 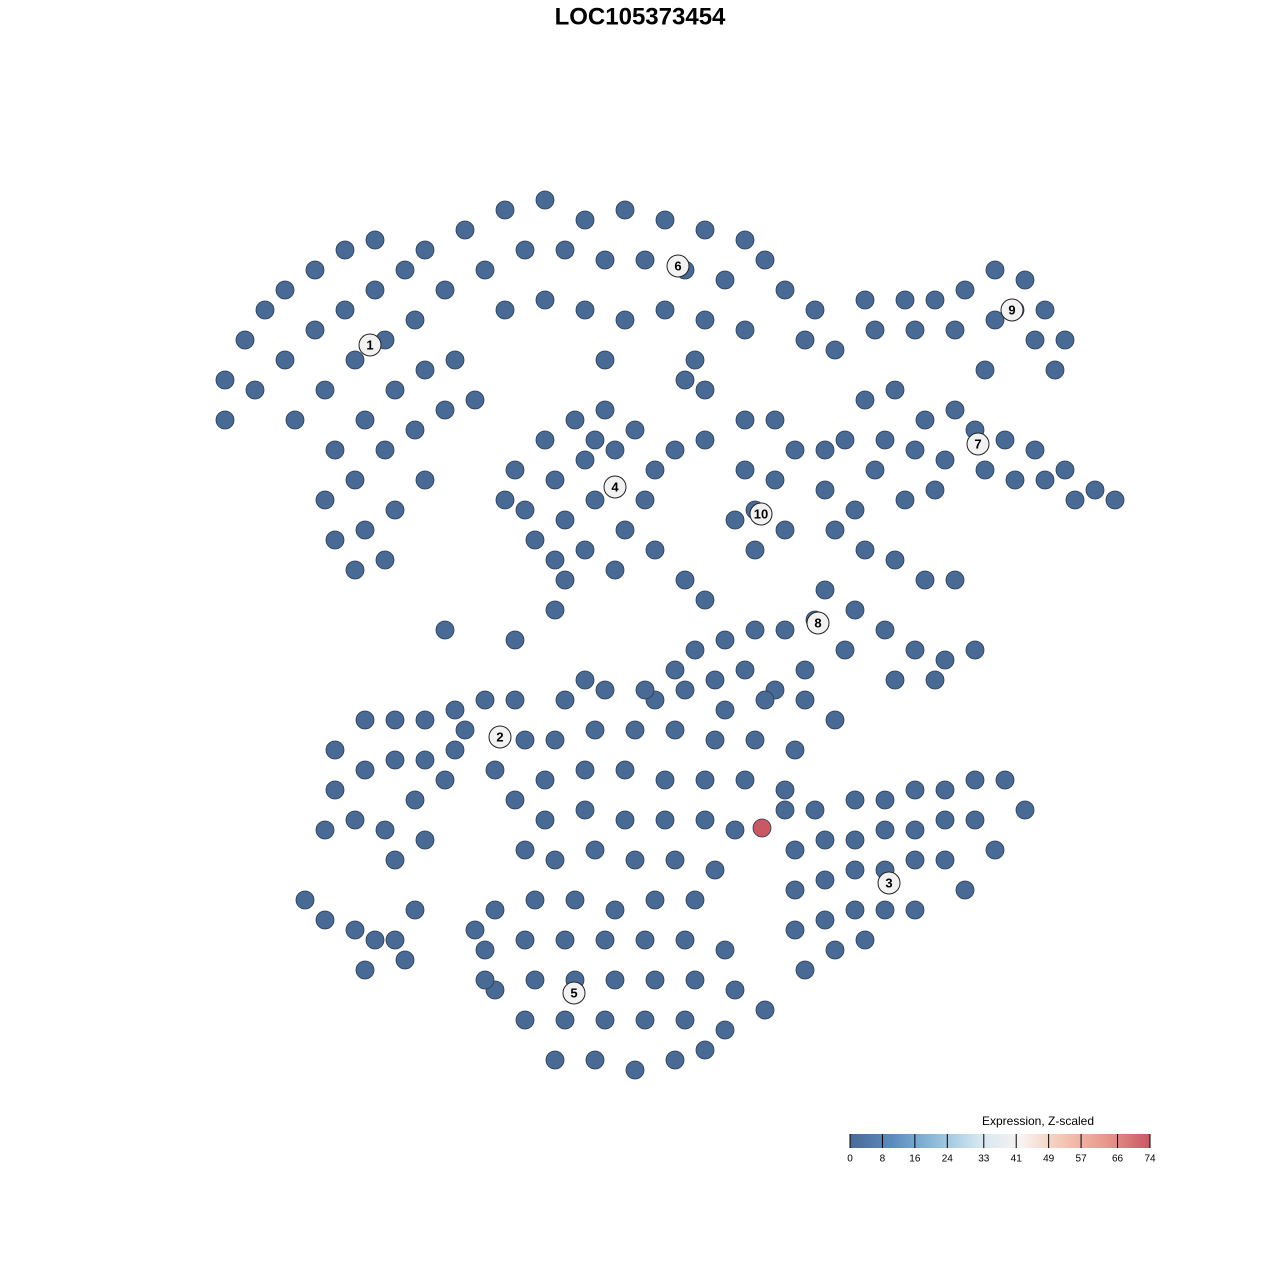 I want to click on cluster-label: 3, so click(x=888, y=882).